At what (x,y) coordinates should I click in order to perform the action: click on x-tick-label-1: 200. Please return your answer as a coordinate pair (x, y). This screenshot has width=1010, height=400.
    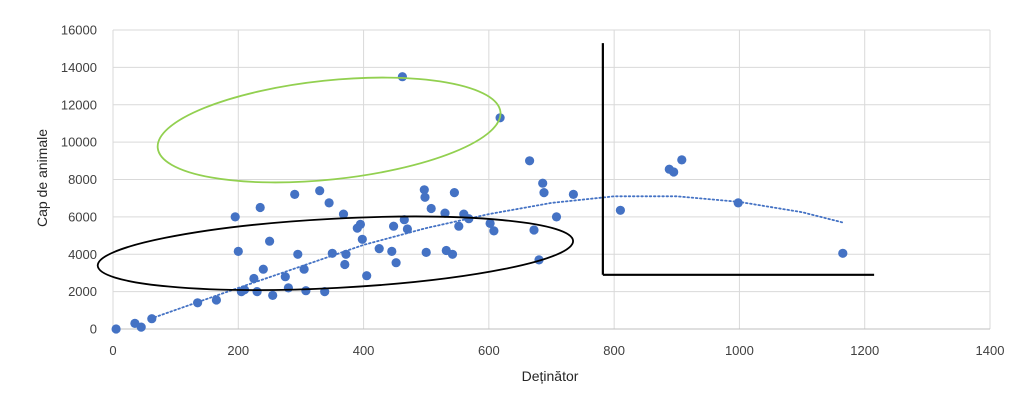
    Looking at the image, I should click on (238, 350).